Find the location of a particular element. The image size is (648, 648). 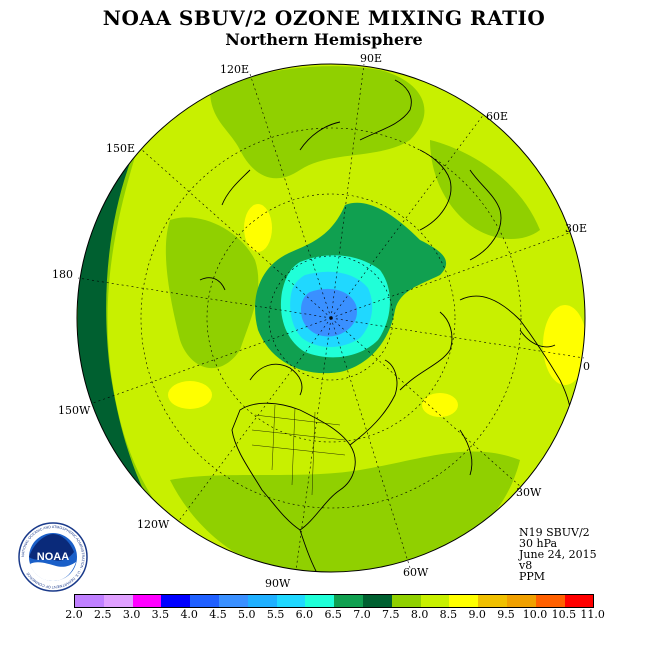

colorbar-tick-label: 4.5 is located at coordinates (218, 614).